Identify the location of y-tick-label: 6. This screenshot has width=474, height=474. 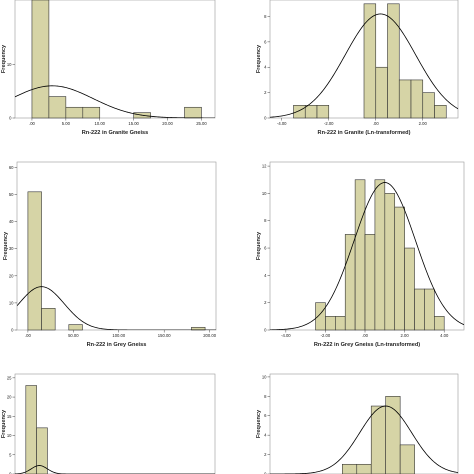
(265, 415).